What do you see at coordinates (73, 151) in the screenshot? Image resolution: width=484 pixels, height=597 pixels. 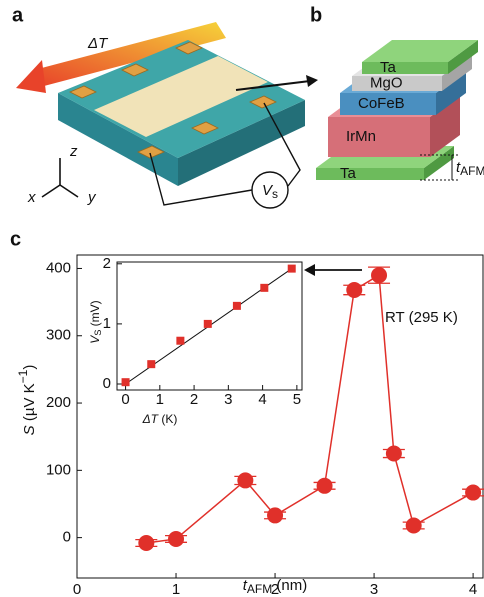 I see `axis-z: z` at bounding box center [73, 151].